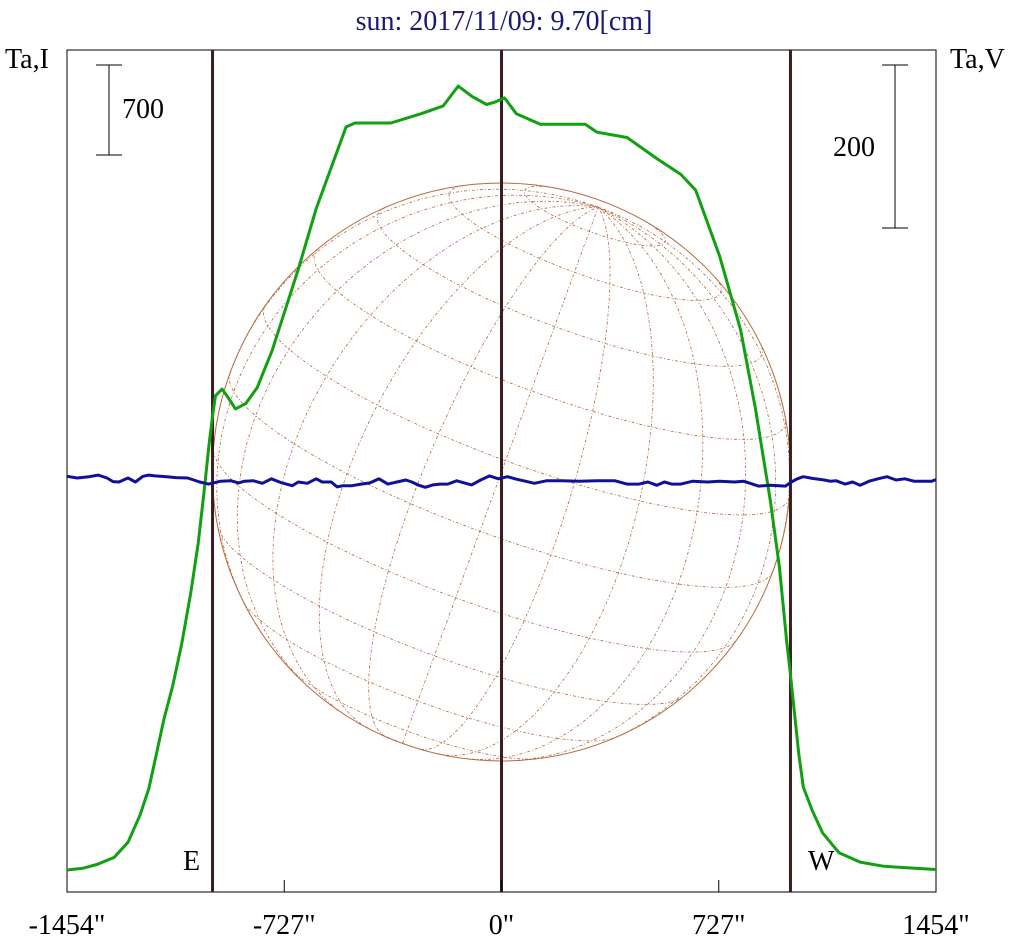 The height and width of the screenshot is (941, 1009). I want to click on right-scale-bar, so click(895, 146).